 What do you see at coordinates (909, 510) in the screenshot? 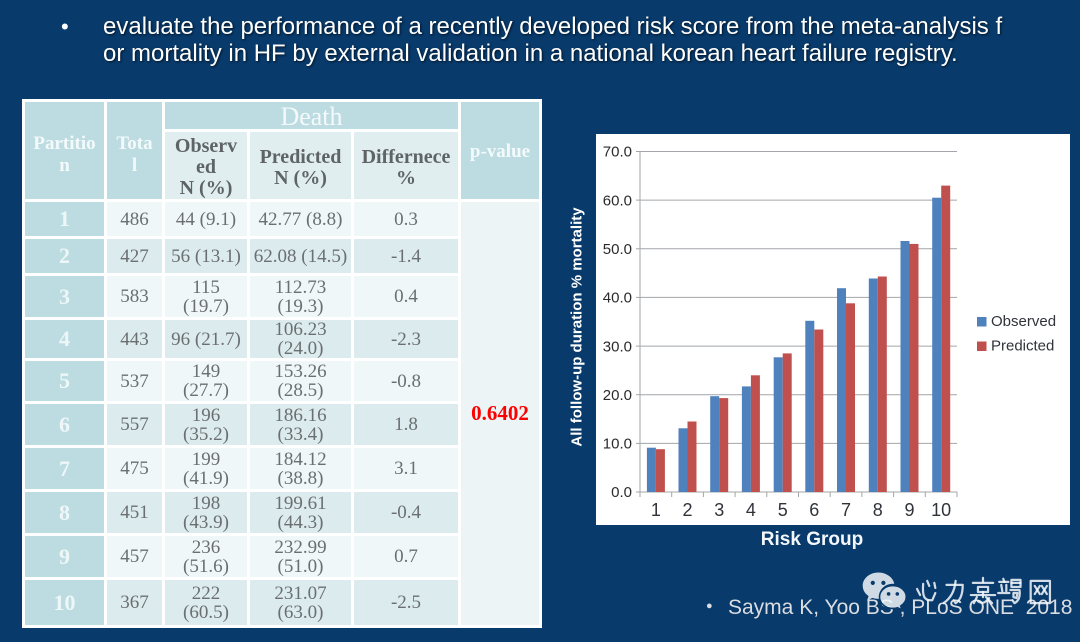
I see `svg-text: 9` at bounding box center [909, 510].